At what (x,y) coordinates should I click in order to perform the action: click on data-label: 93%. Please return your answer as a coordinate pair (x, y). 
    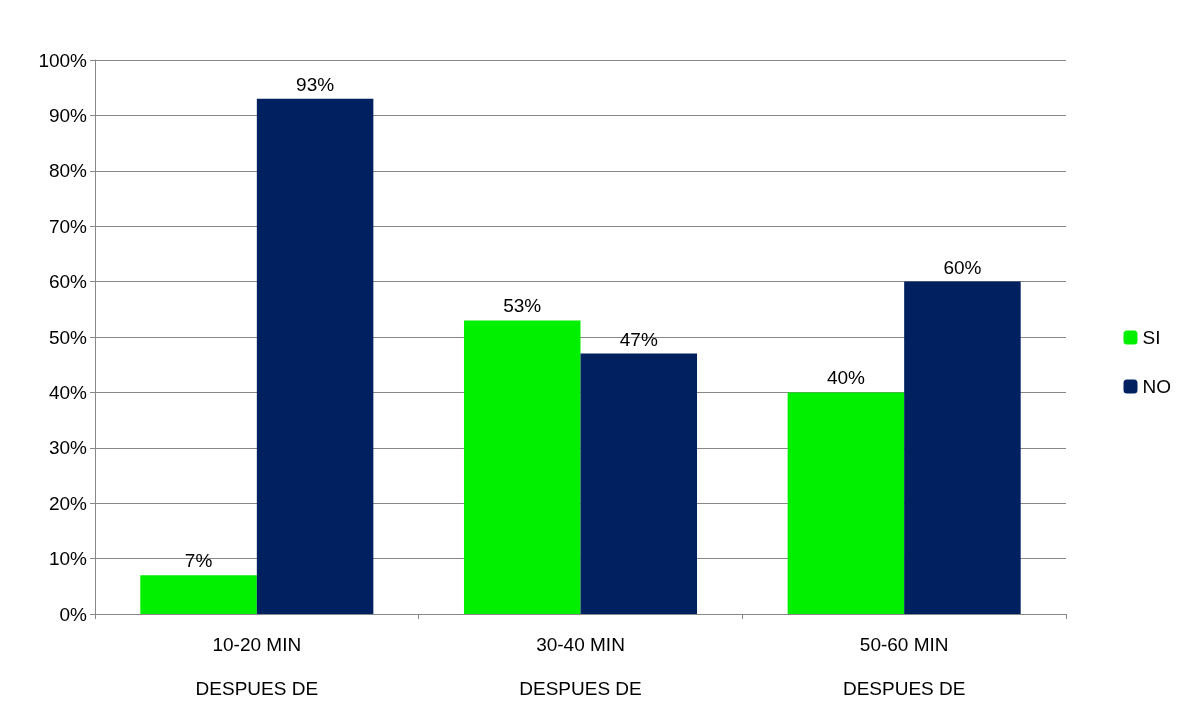
    Looking at the image, I should click on (315, 84).